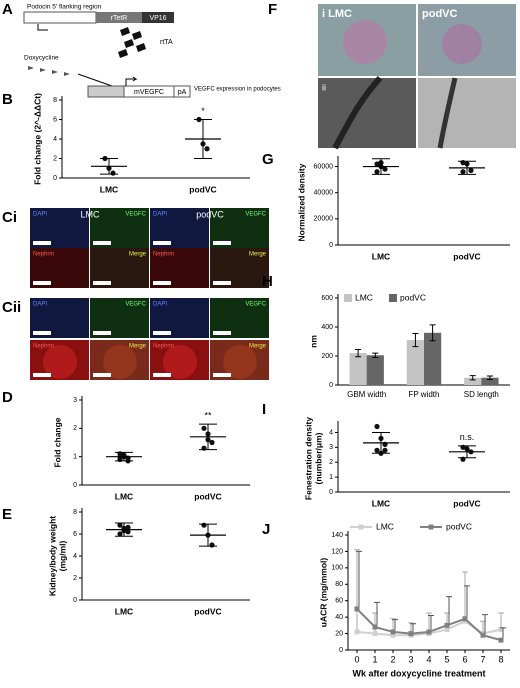  I want to click on x-tick-label: 6, so click(464, 659).